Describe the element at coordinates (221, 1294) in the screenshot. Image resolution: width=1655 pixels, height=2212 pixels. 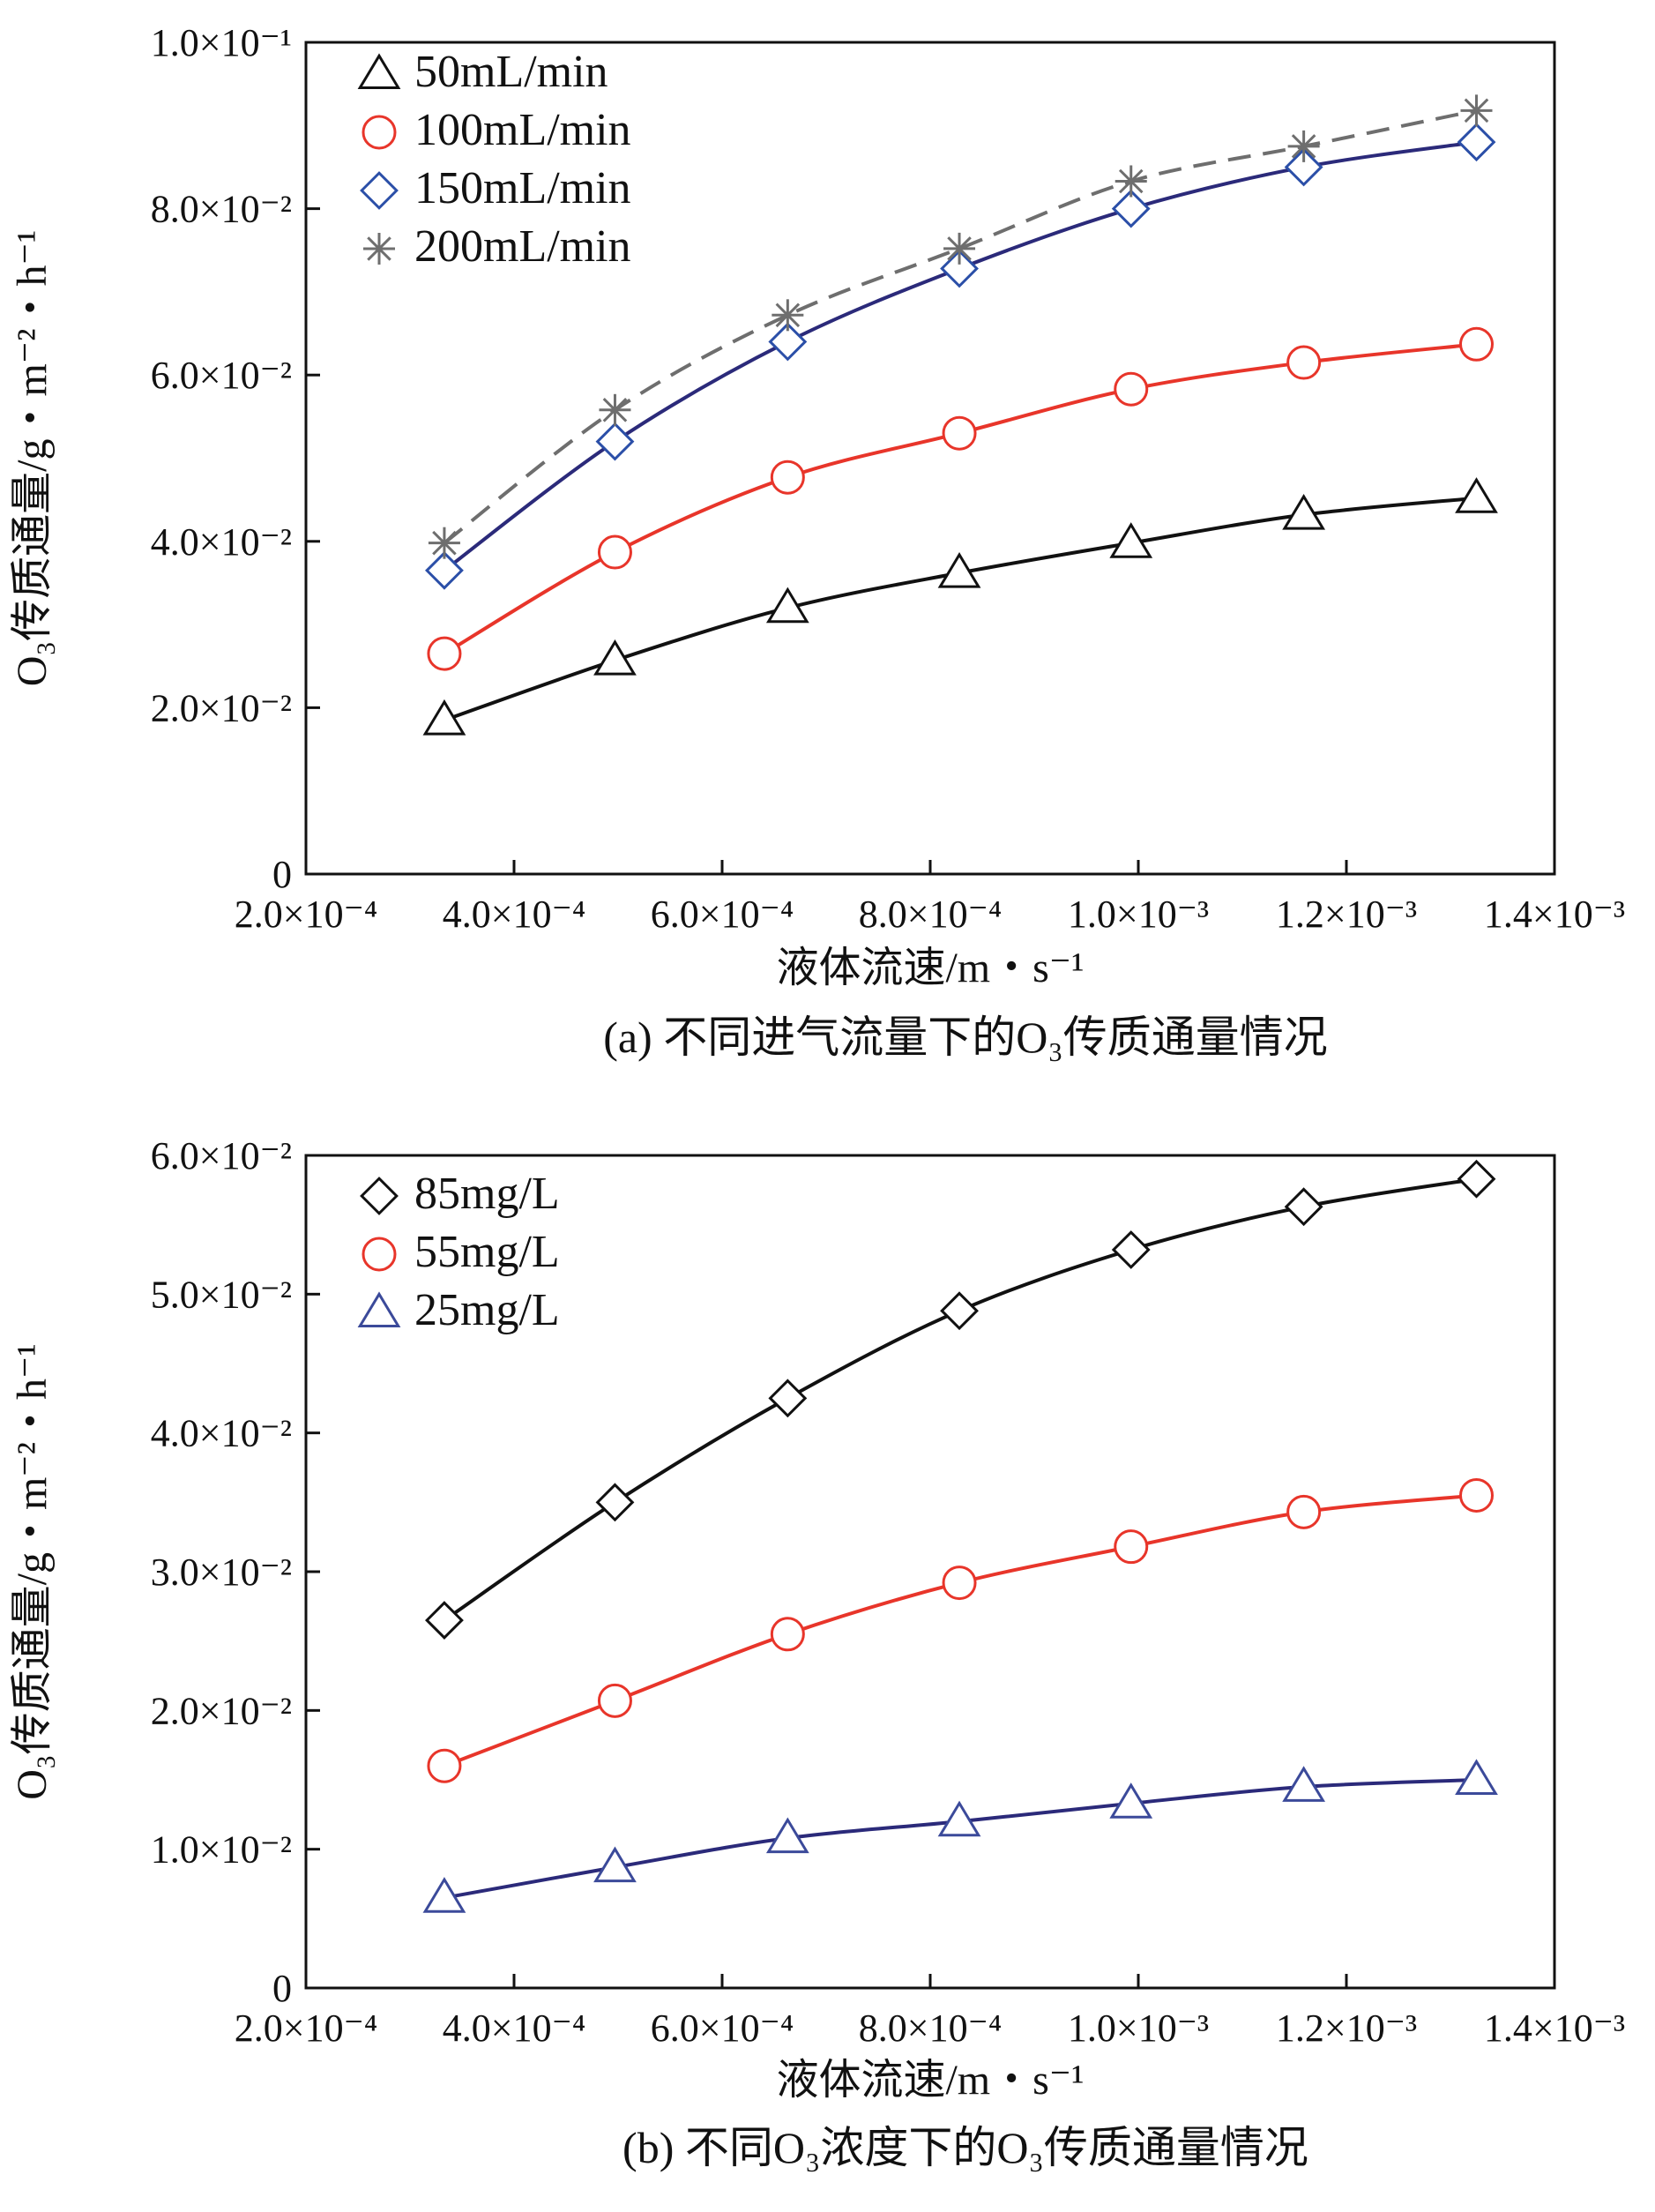
I see `y-tick-label: 5.0×10⁻²` at that location.